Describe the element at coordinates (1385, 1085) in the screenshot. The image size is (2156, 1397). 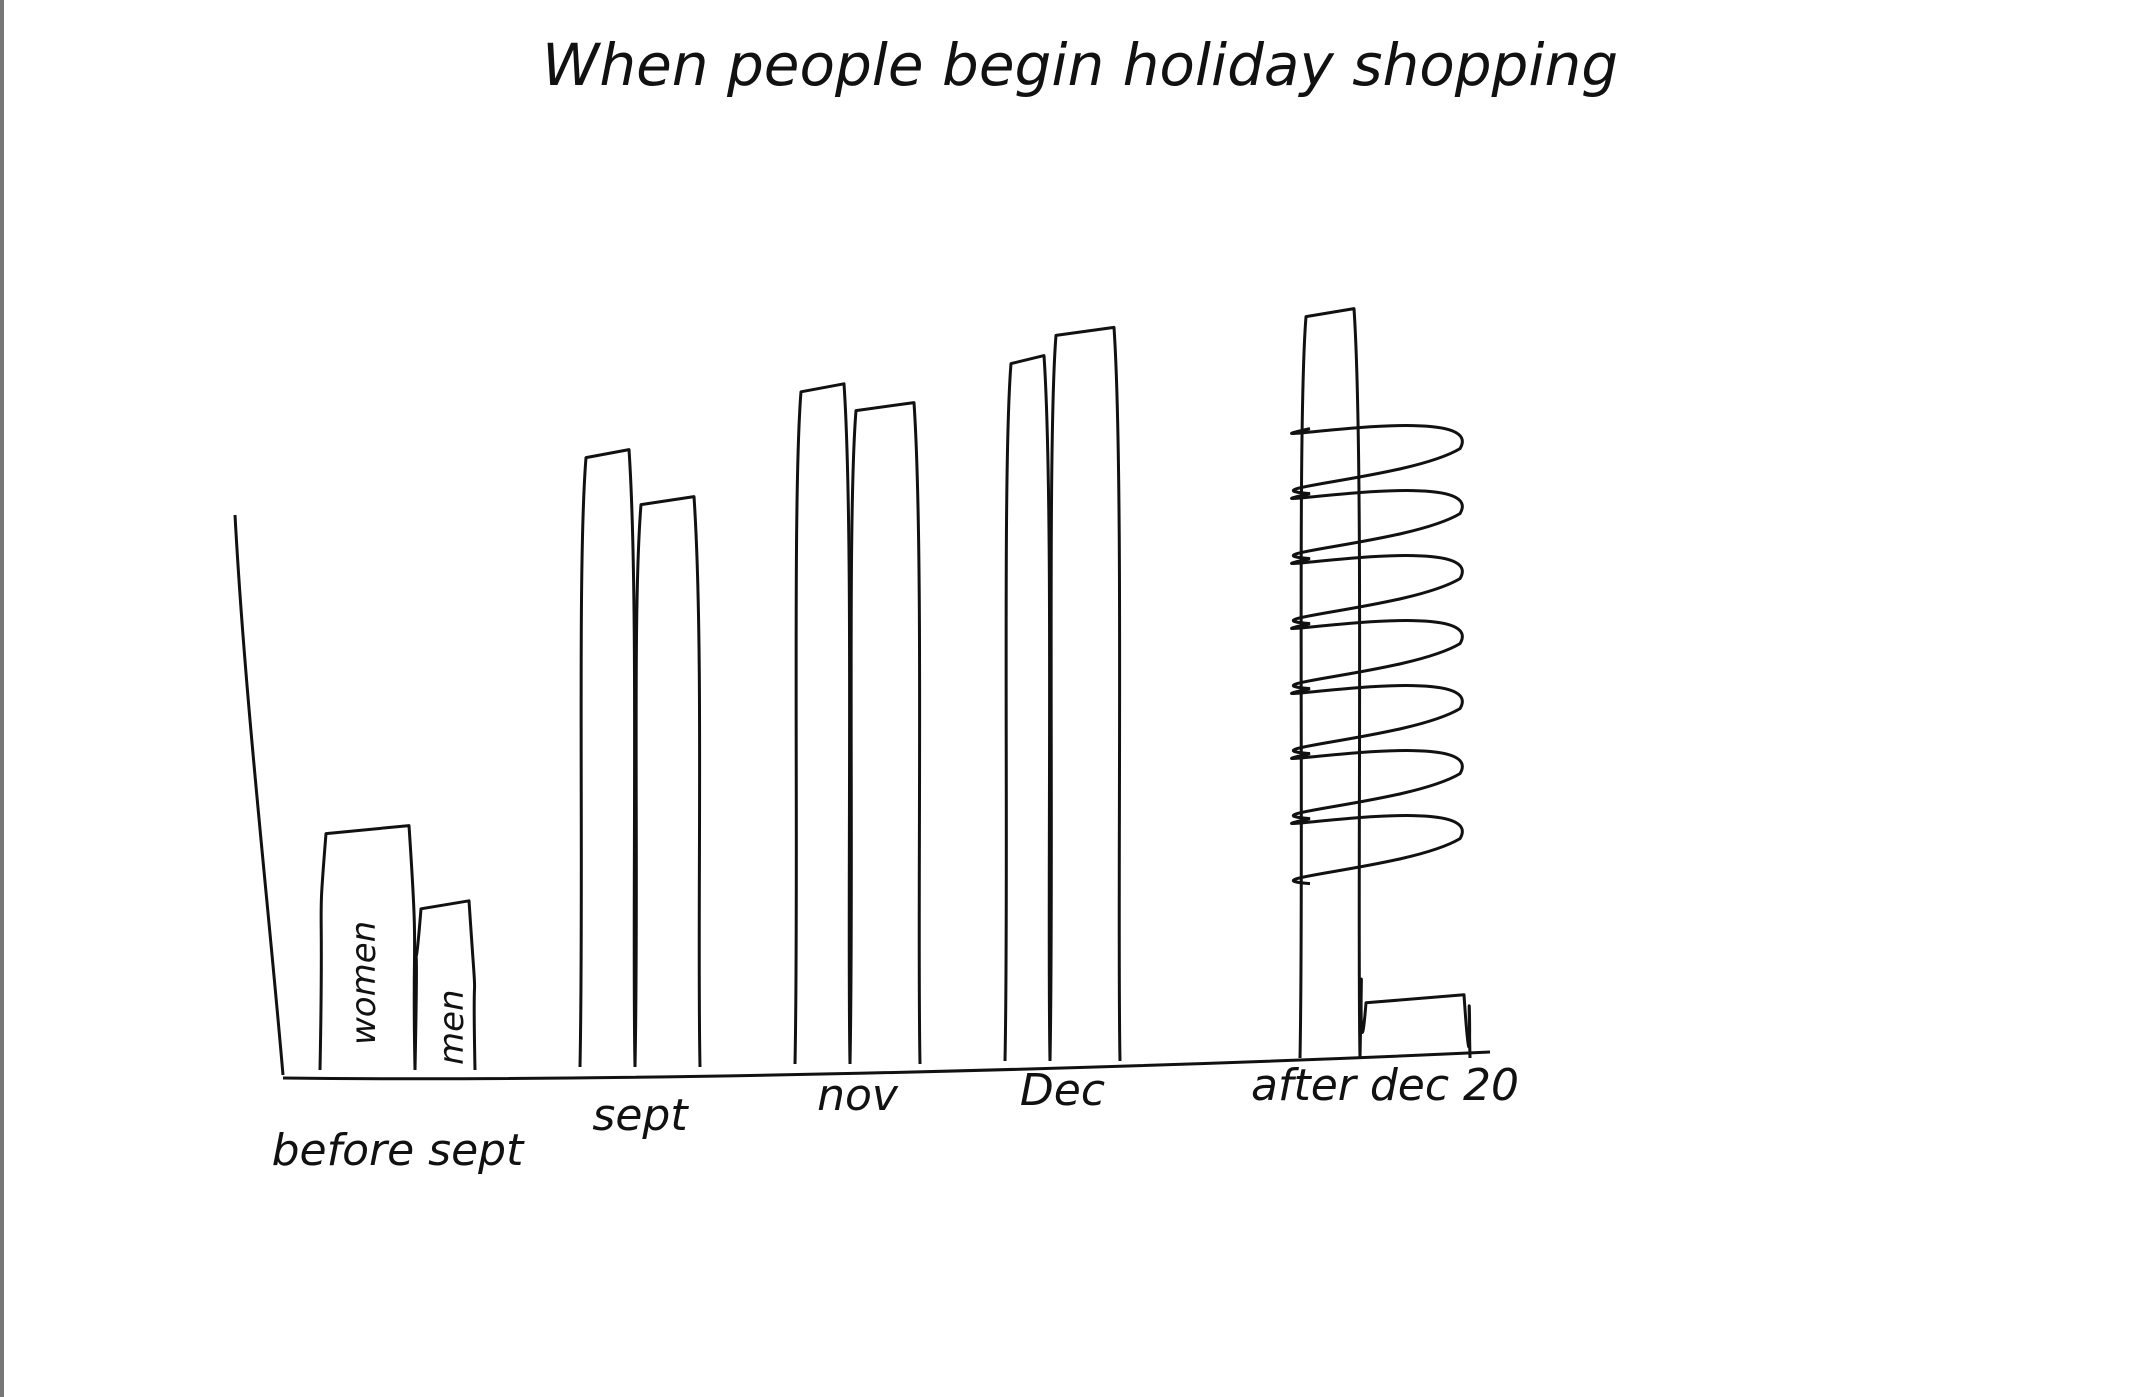
I see `tick-label-4: after dec 20` at that location.